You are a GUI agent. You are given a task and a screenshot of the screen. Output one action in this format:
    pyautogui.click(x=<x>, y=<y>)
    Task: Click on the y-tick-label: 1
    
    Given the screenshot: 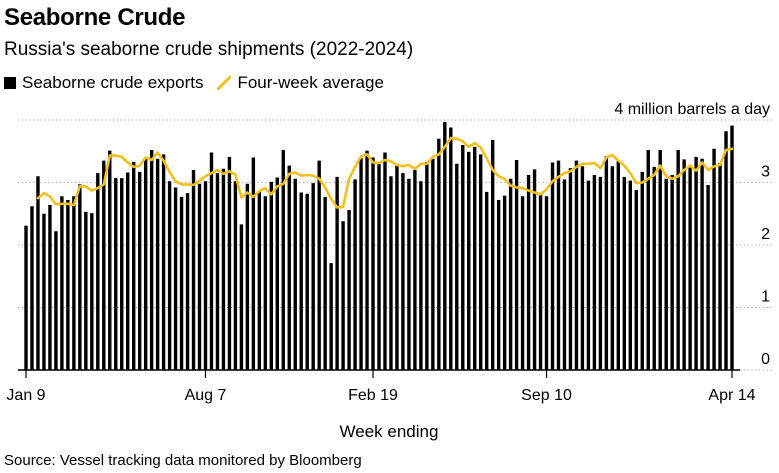 What is the action you would take?
    pyautogui.click(x=765, y=297)
    